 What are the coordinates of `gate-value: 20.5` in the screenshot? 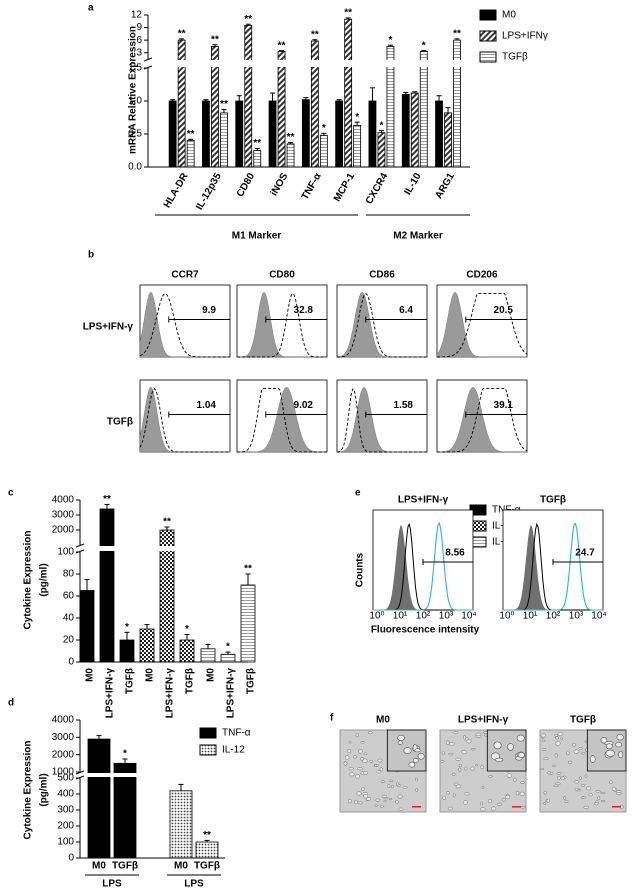 It's located at (504, 310).